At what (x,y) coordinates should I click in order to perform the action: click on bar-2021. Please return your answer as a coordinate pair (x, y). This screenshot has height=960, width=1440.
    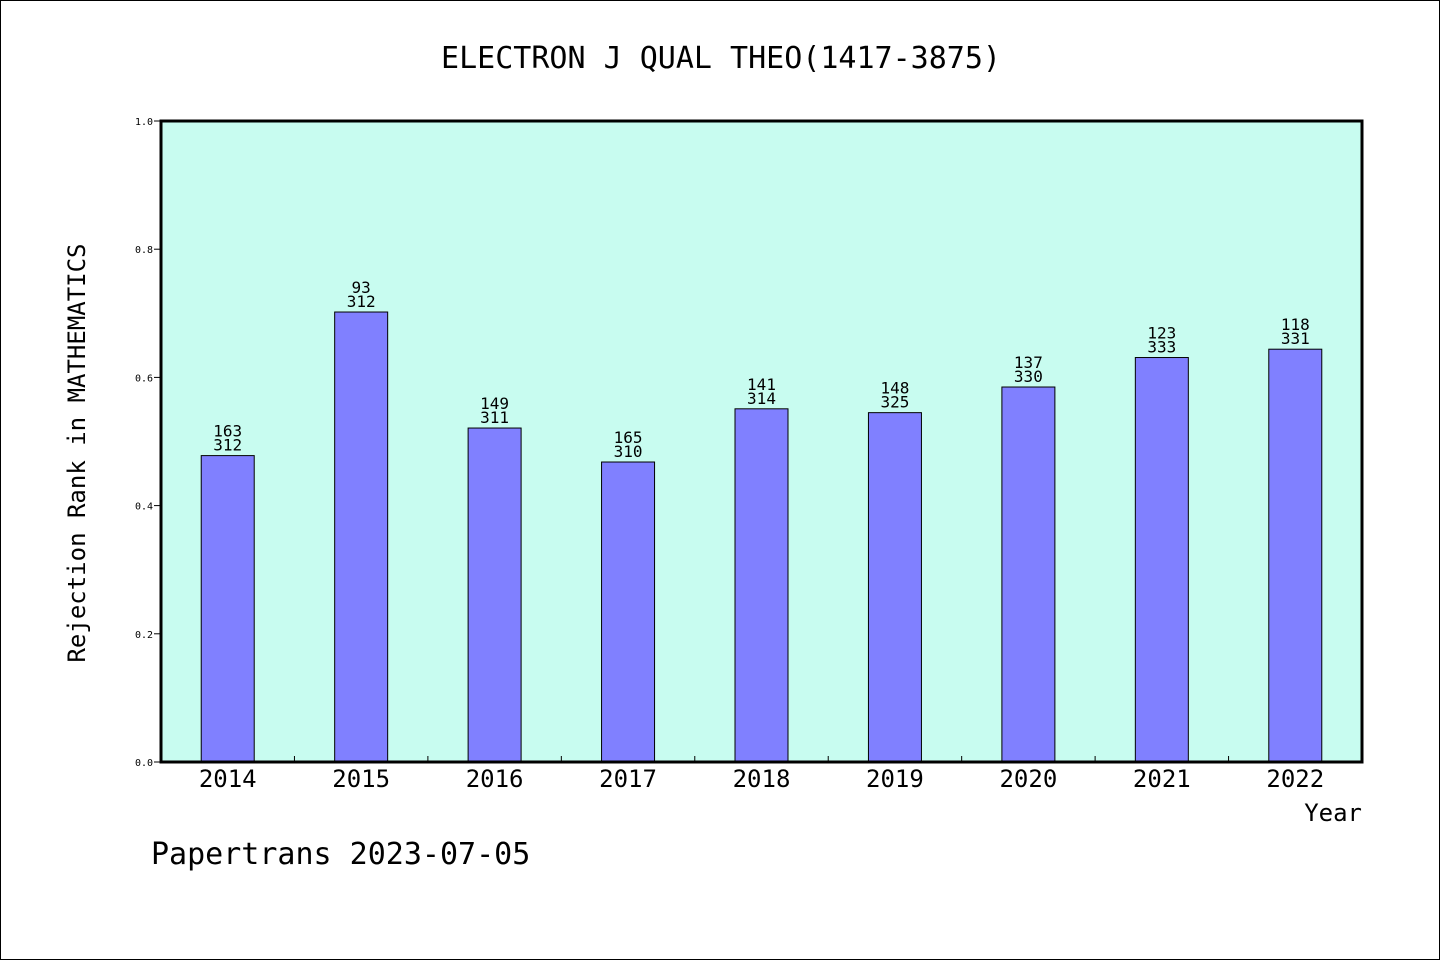
    Looking at the image, I should click on (1161, 560).